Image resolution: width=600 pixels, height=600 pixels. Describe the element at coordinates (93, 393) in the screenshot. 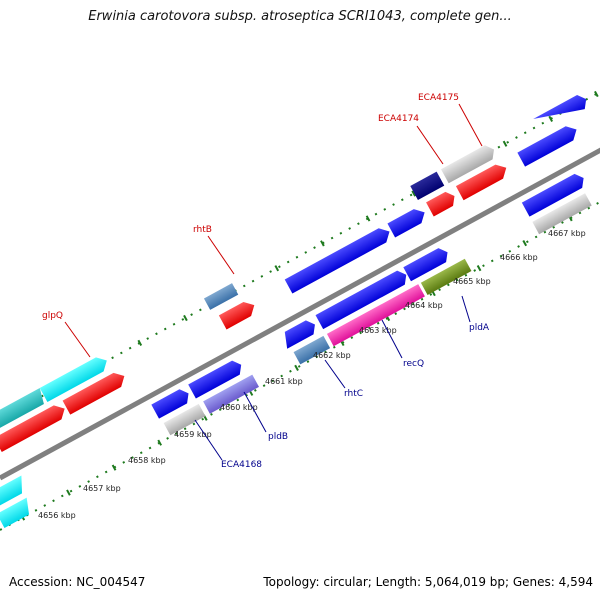

I see `gene-red-b` at that location.